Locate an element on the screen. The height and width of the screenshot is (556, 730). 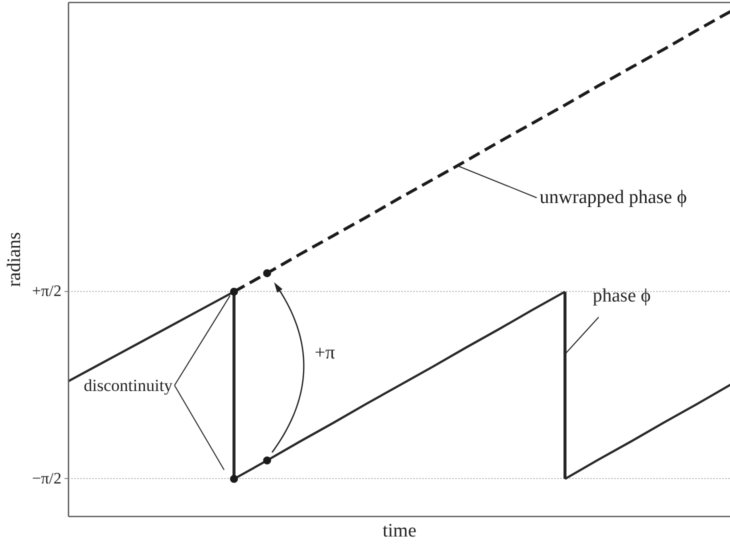
annotation: discontinuity is located at coordinates (129, 385).